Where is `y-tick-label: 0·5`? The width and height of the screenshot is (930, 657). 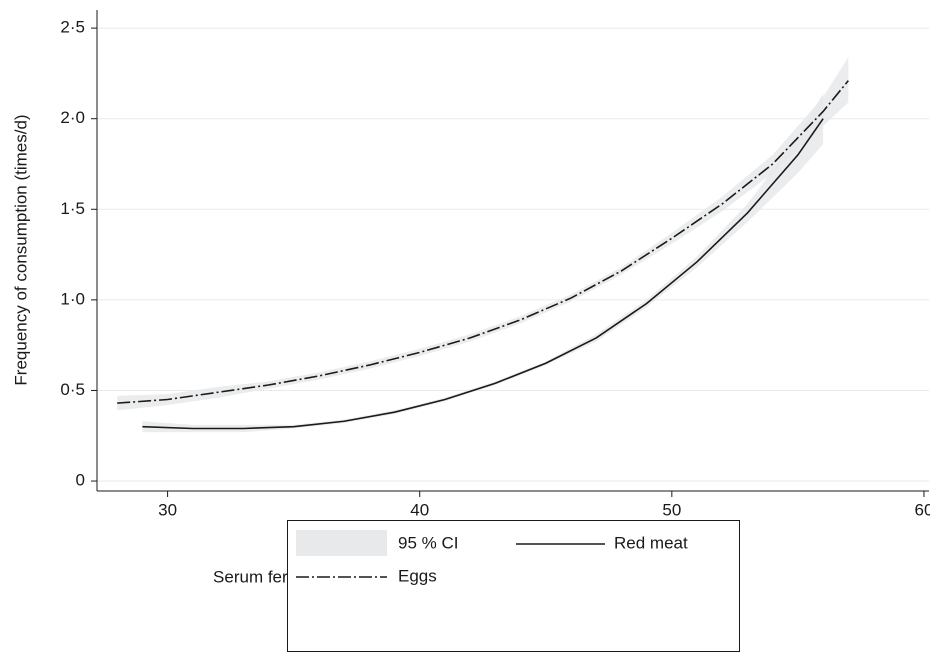 y-tick-label: 0·5 is located at coordinates (72, 389).